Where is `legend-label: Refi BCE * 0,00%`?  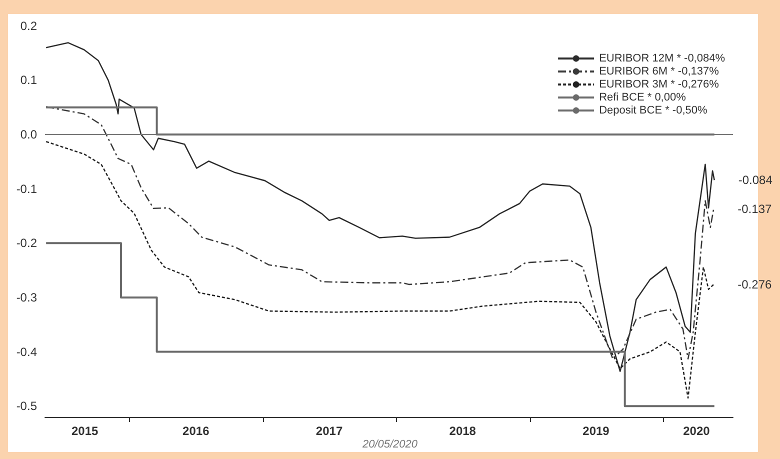
legend-label: Refi BCE * 0,00% is located at coordinates (642, 98).